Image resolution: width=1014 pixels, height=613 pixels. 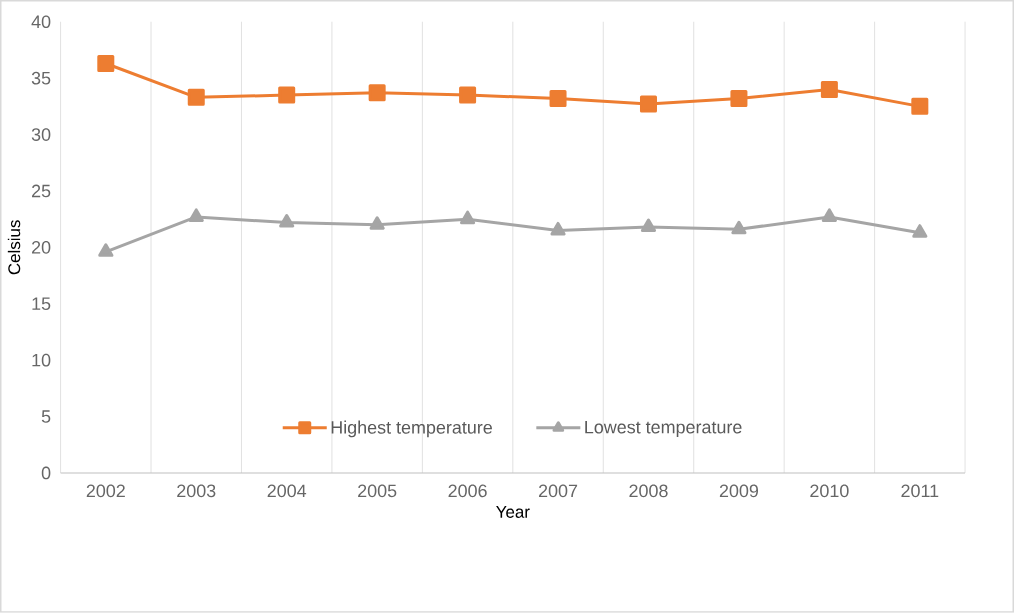 What do you see at coordinates (41, 22) in the screenshot?
I see `y-tick-label: 40` at bounding box center [41, 22].